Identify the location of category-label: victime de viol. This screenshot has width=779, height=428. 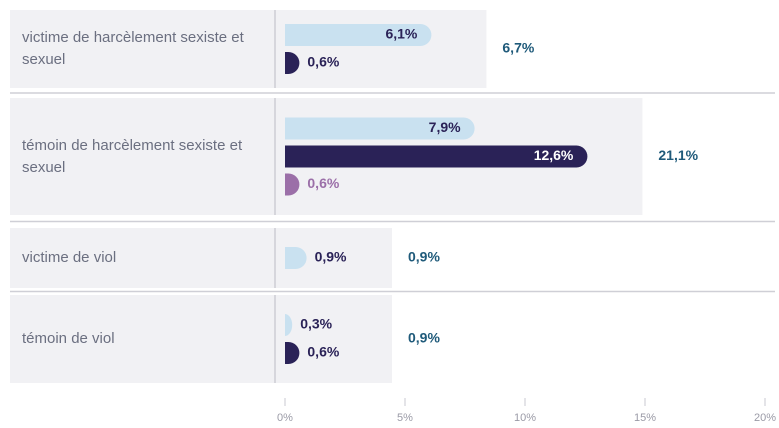
(69, 257).